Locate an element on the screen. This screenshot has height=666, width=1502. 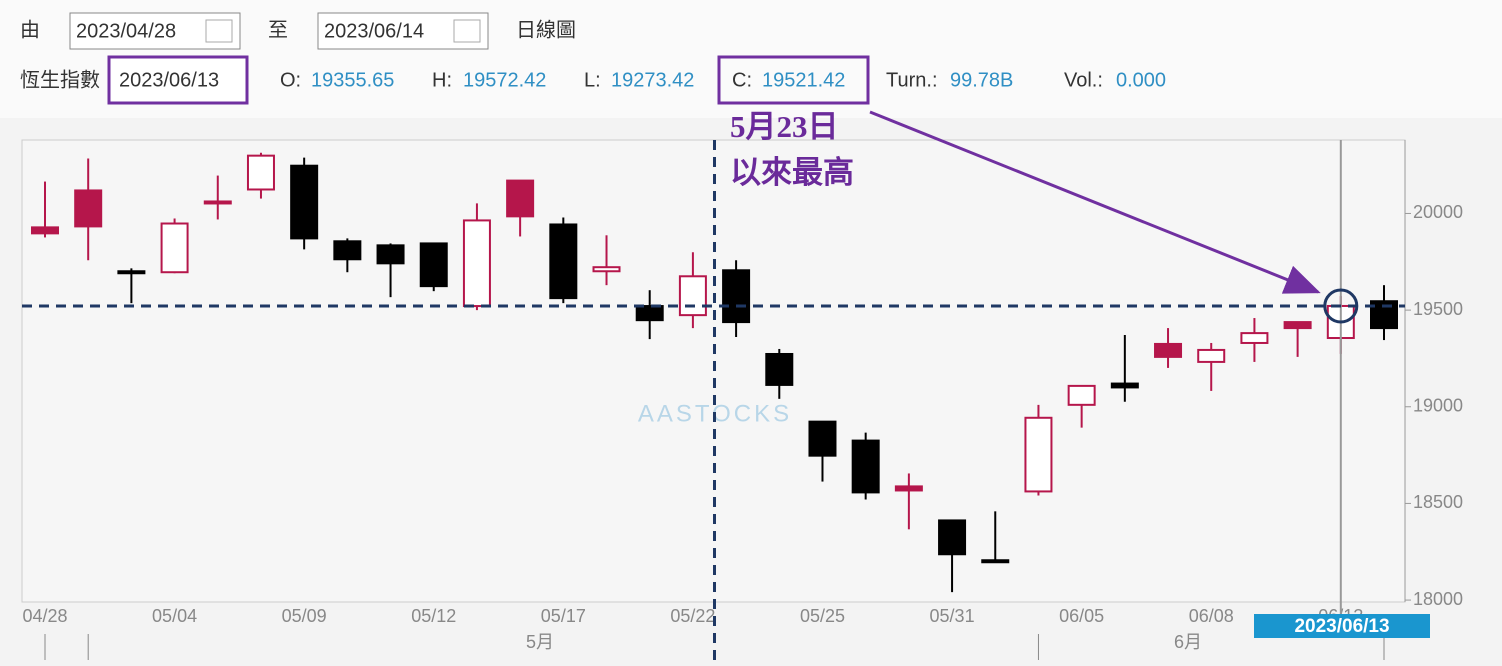
x-tick-label: 06/05 is located at coordinates (1081, 616).